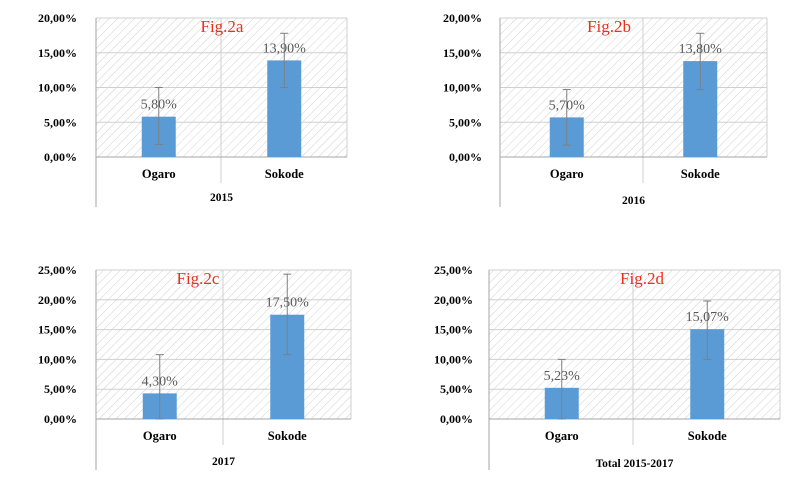 The width and height of the screenshot is (803, 482). I want to click on chart-title: Fig.2c, so click(198, 278).